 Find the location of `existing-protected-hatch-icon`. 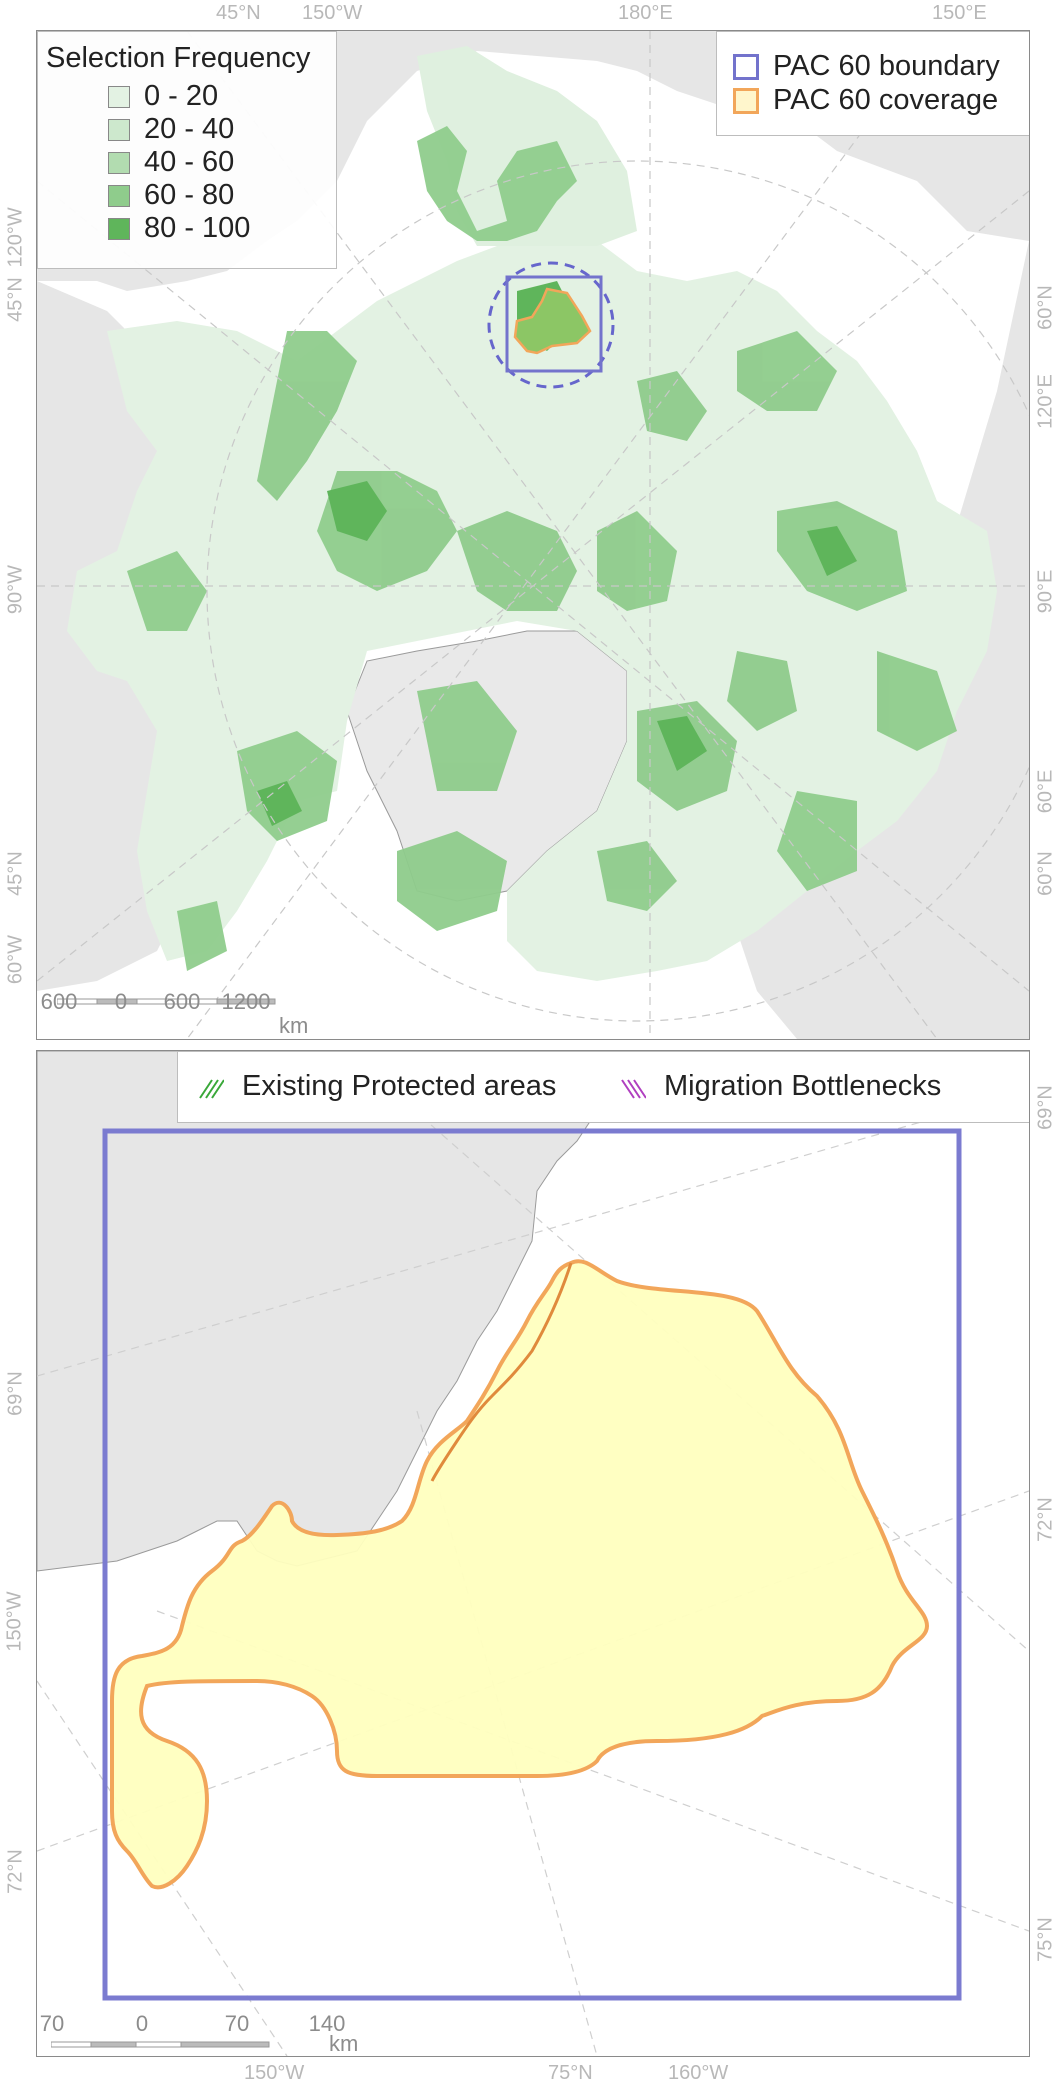

existing-protected-hatch-icon is located at coordinates (211, 1088).